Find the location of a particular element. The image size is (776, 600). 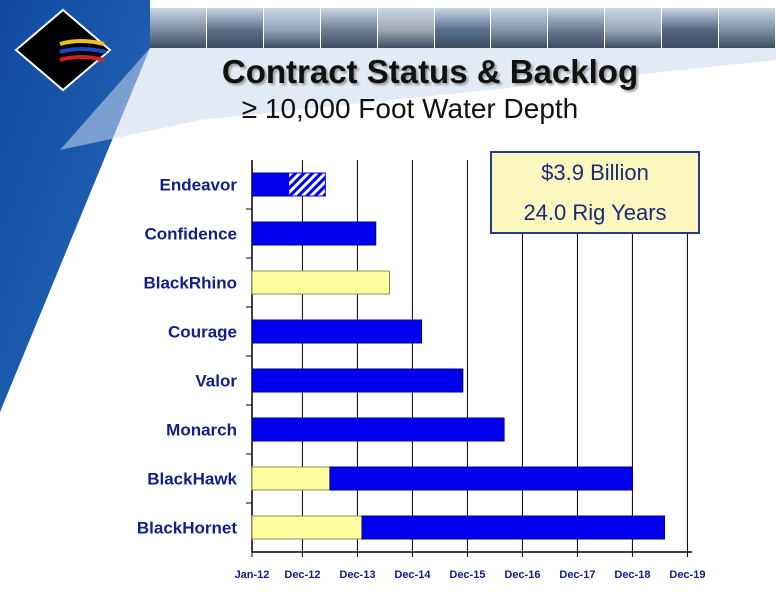

category-label: Valor is located at coordinates (216, 381).